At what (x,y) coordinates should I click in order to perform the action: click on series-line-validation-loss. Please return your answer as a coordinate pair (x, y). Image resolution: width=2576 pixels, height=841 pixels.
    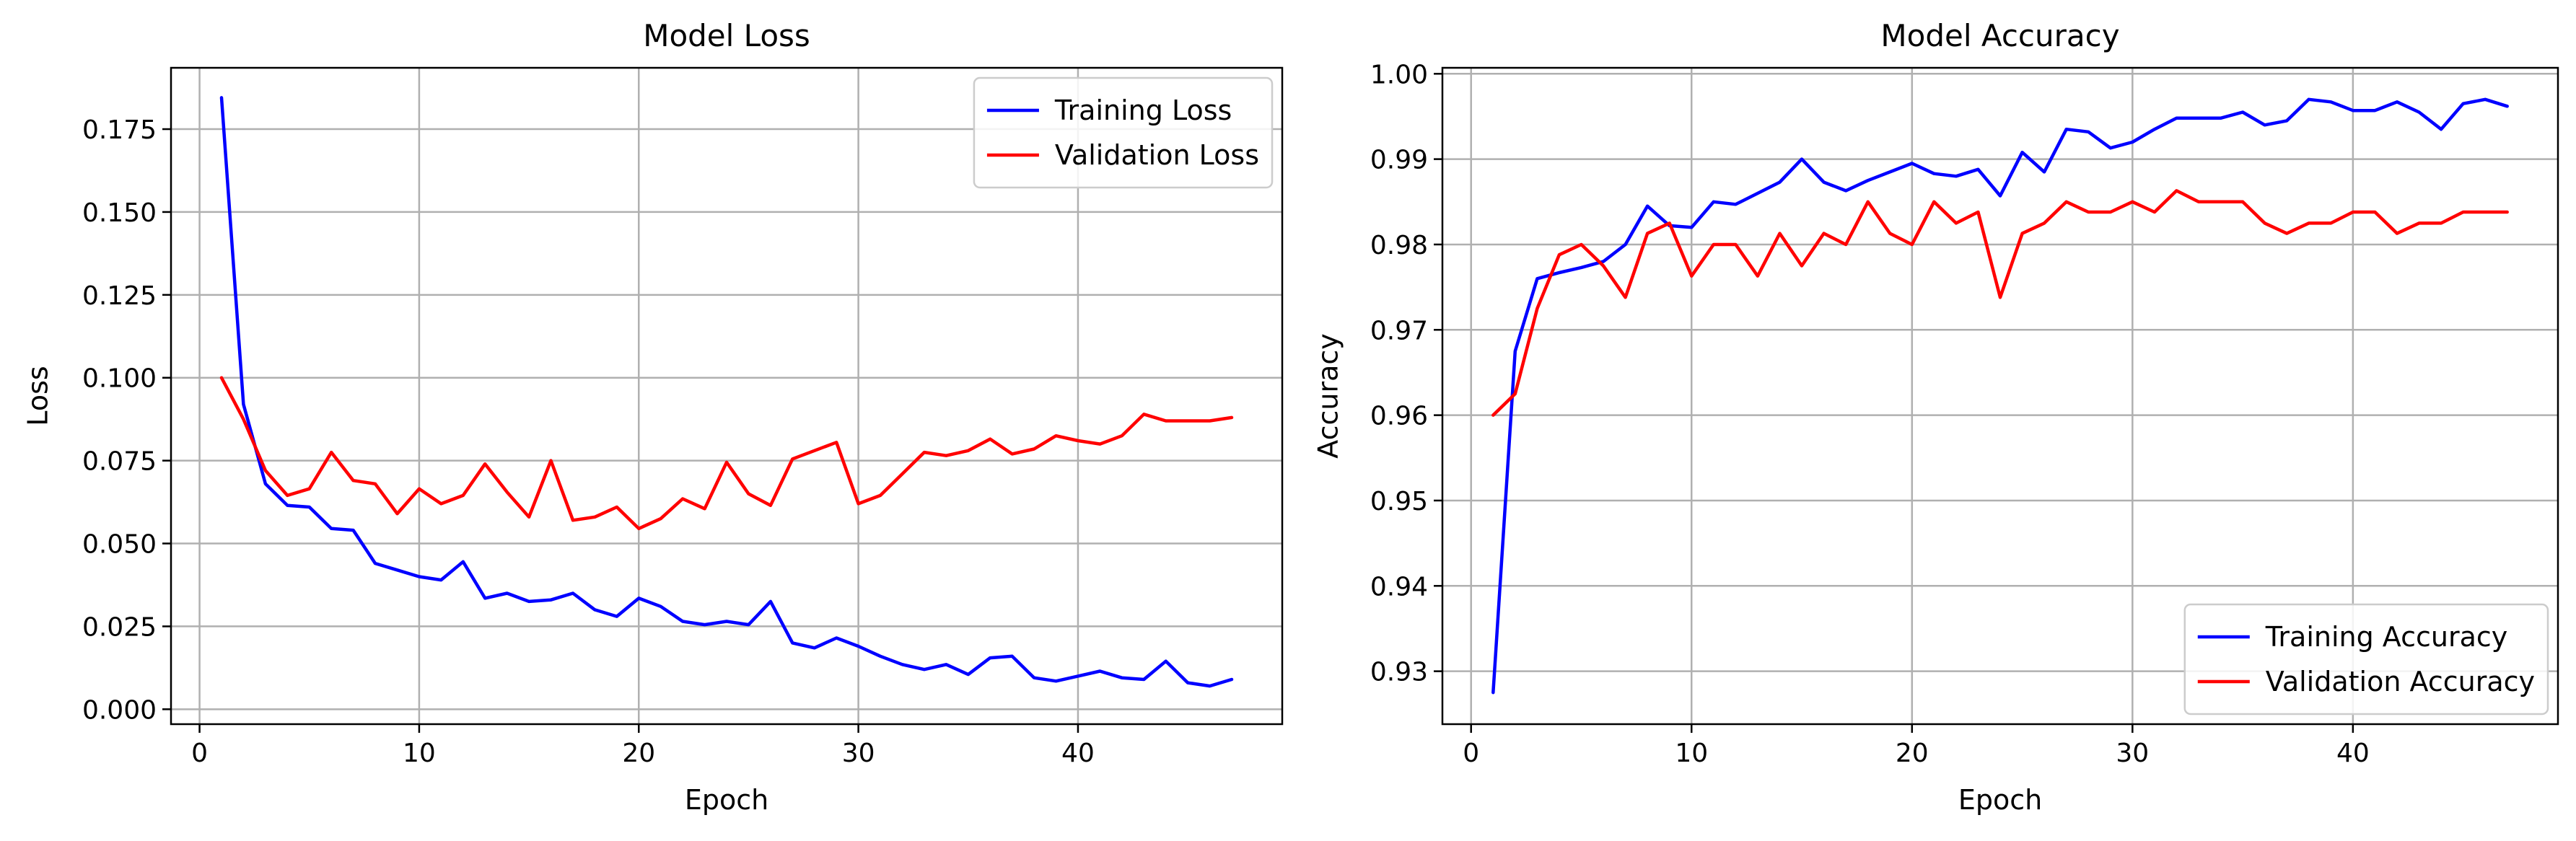
    Looking at the image, I should click on (726, 453).